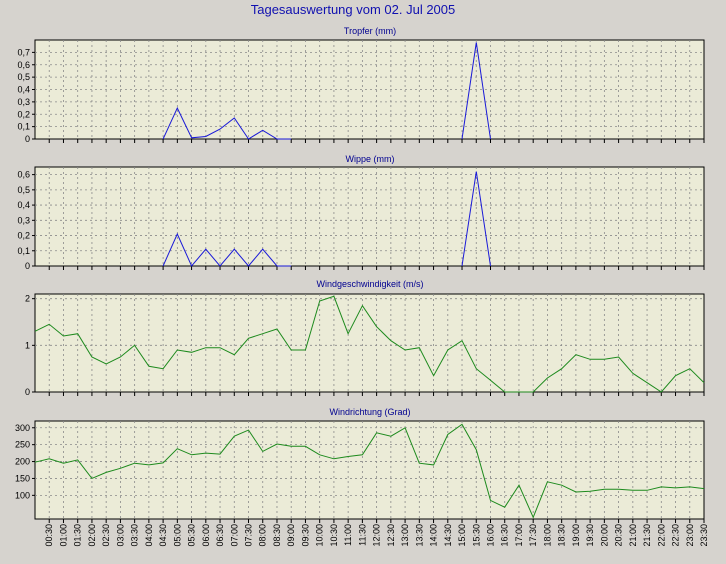 The width and height of the screenshot is (726, 564). What do you see at coordinates (519, 535) in the screenshot?
I see `x-tick-label: 17:00` at bounding box center [519, 535].